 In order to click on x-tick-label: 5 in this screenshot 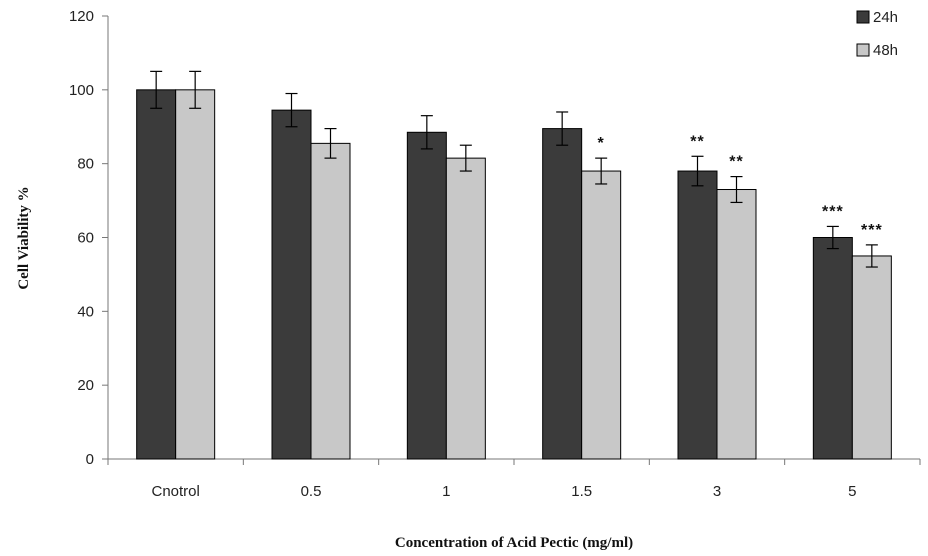, I will do `click(852, 491)`.